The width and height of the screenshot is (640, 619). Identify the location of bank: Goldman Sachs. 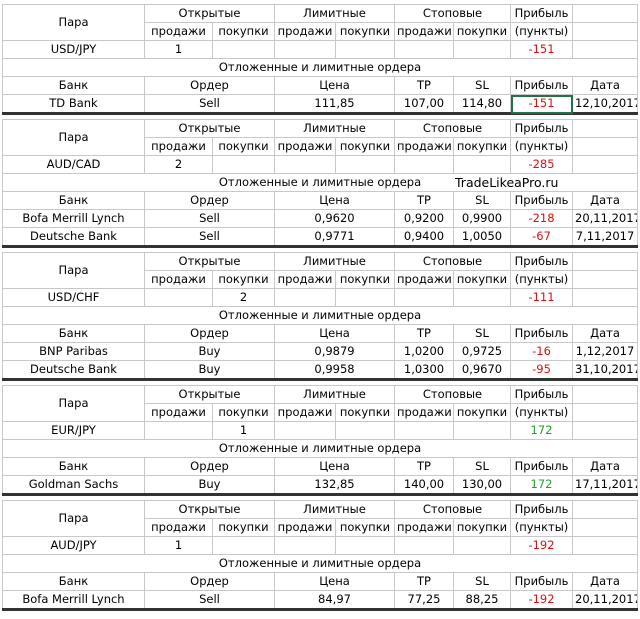
(73, 485).